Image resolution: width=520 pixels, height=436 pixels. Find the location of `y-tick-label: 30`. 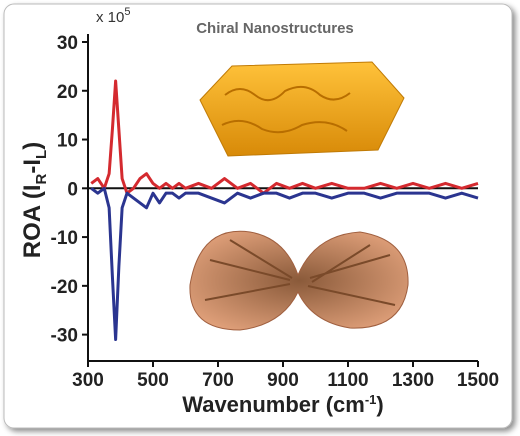

y-tick-label: 30 is located at coordinates (67, 43).